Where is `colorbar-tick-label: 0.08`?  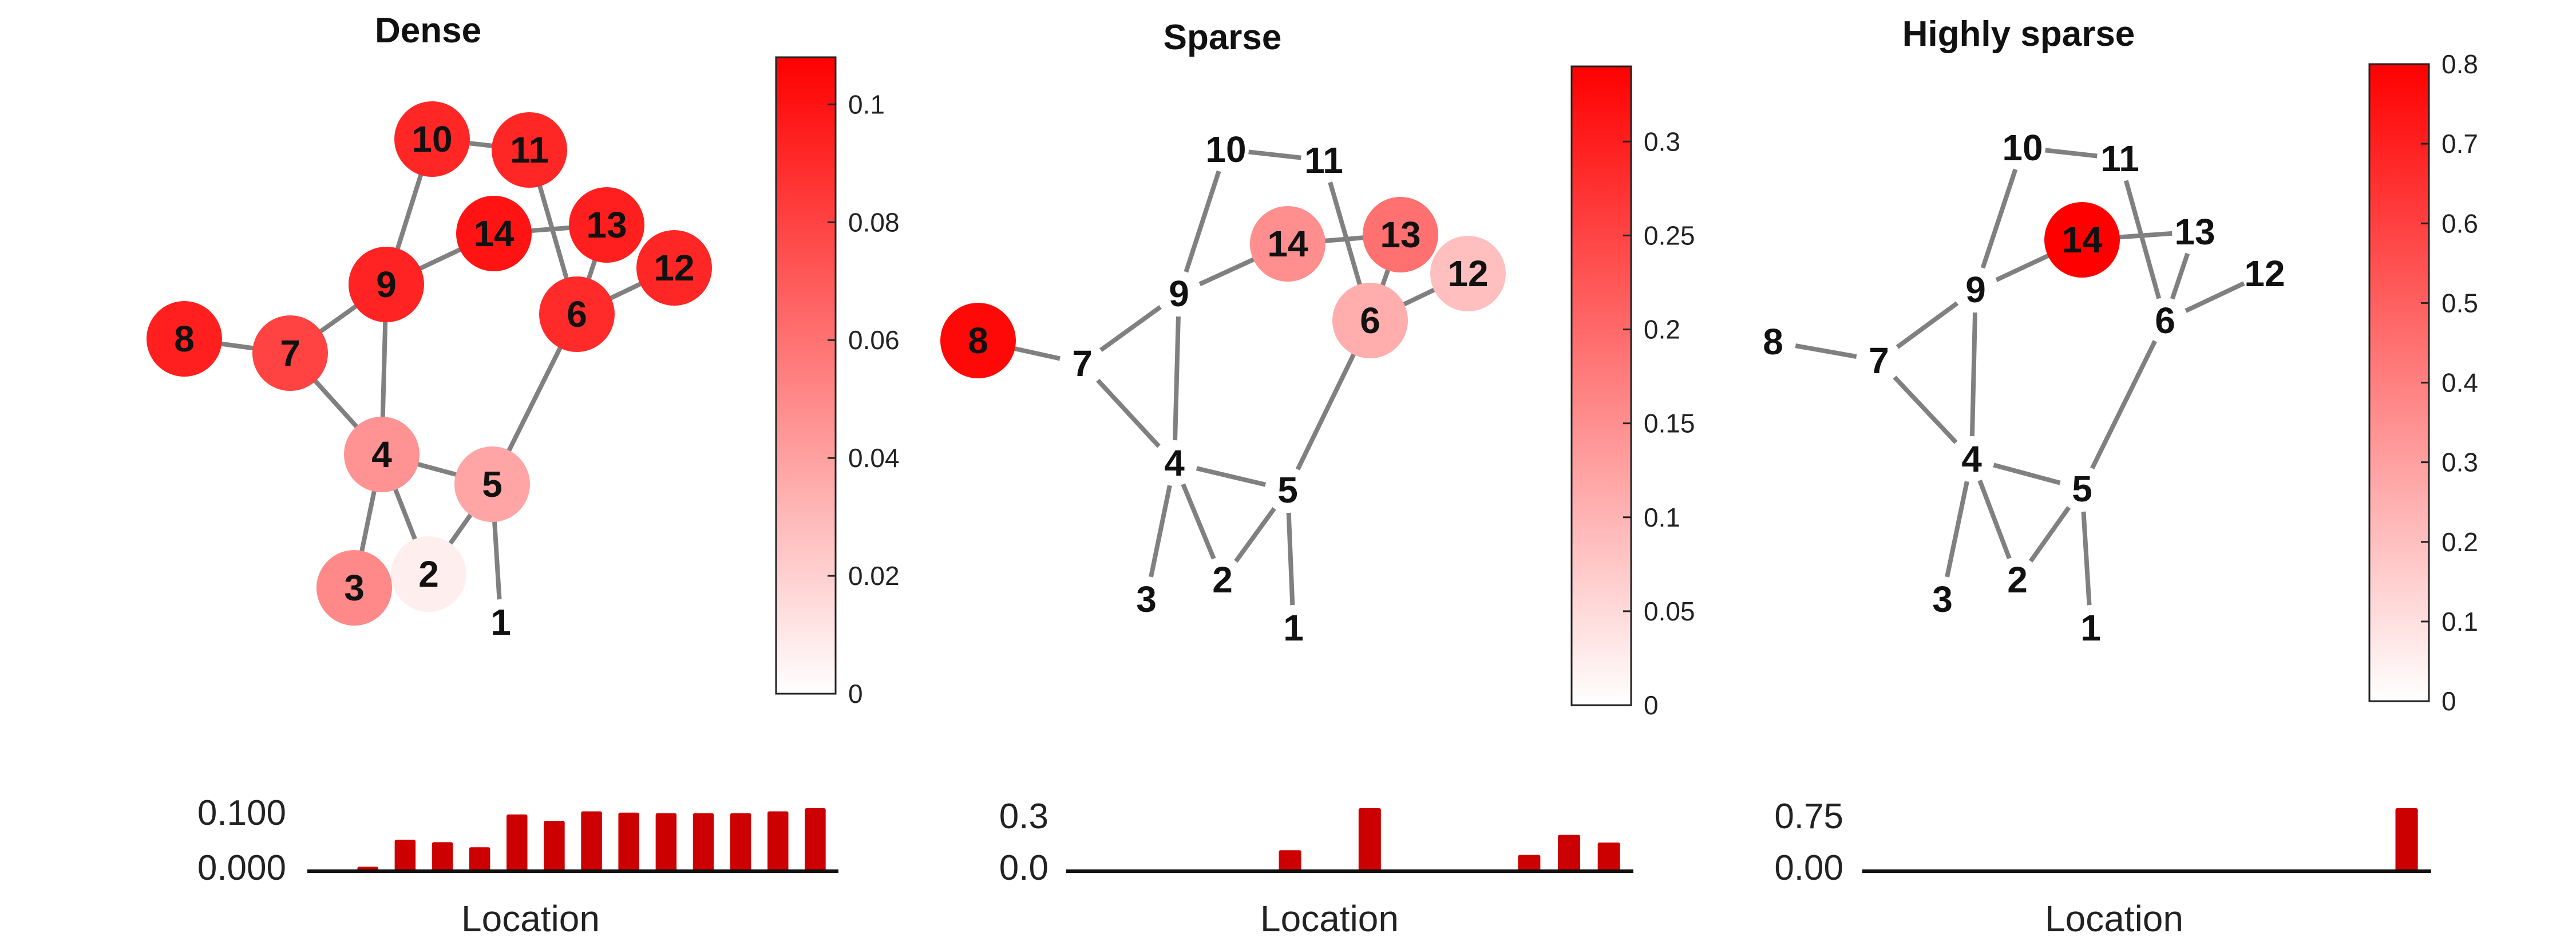 colorbar-tick-label: 0.08 is located at coordinates (874, 222).